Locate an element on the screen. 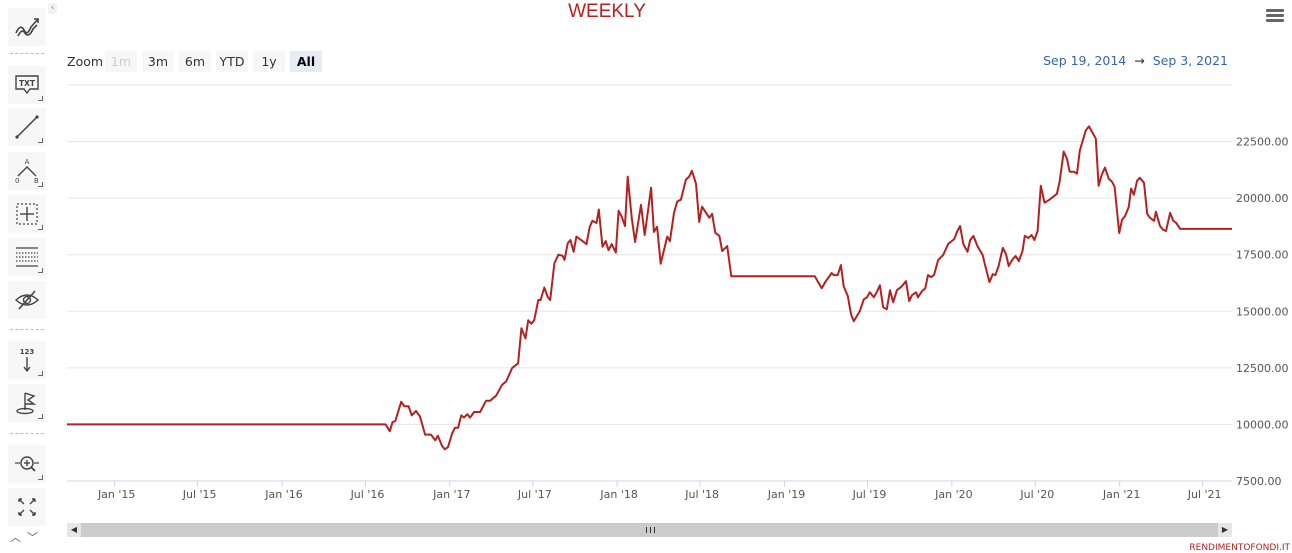 This screenshot has height=553, width=1292. x-tick-label: Jan '20 is located at coordinates (953, 494).